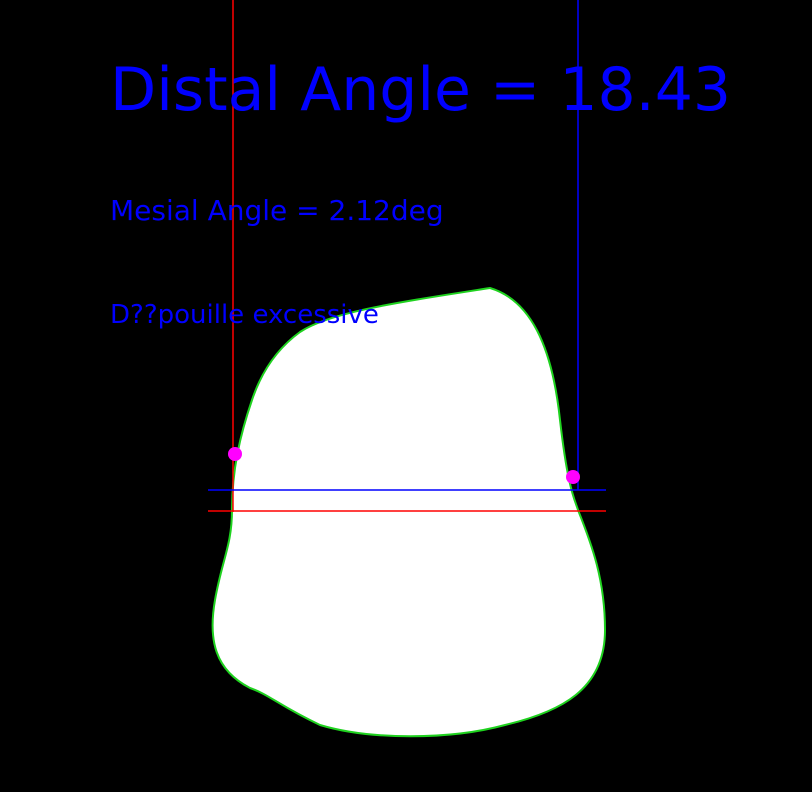  What do you see at coordinates (244, 315) in the screenshot?
I see `status-label: D??pouille excessive` at bounding box center [244, 315].